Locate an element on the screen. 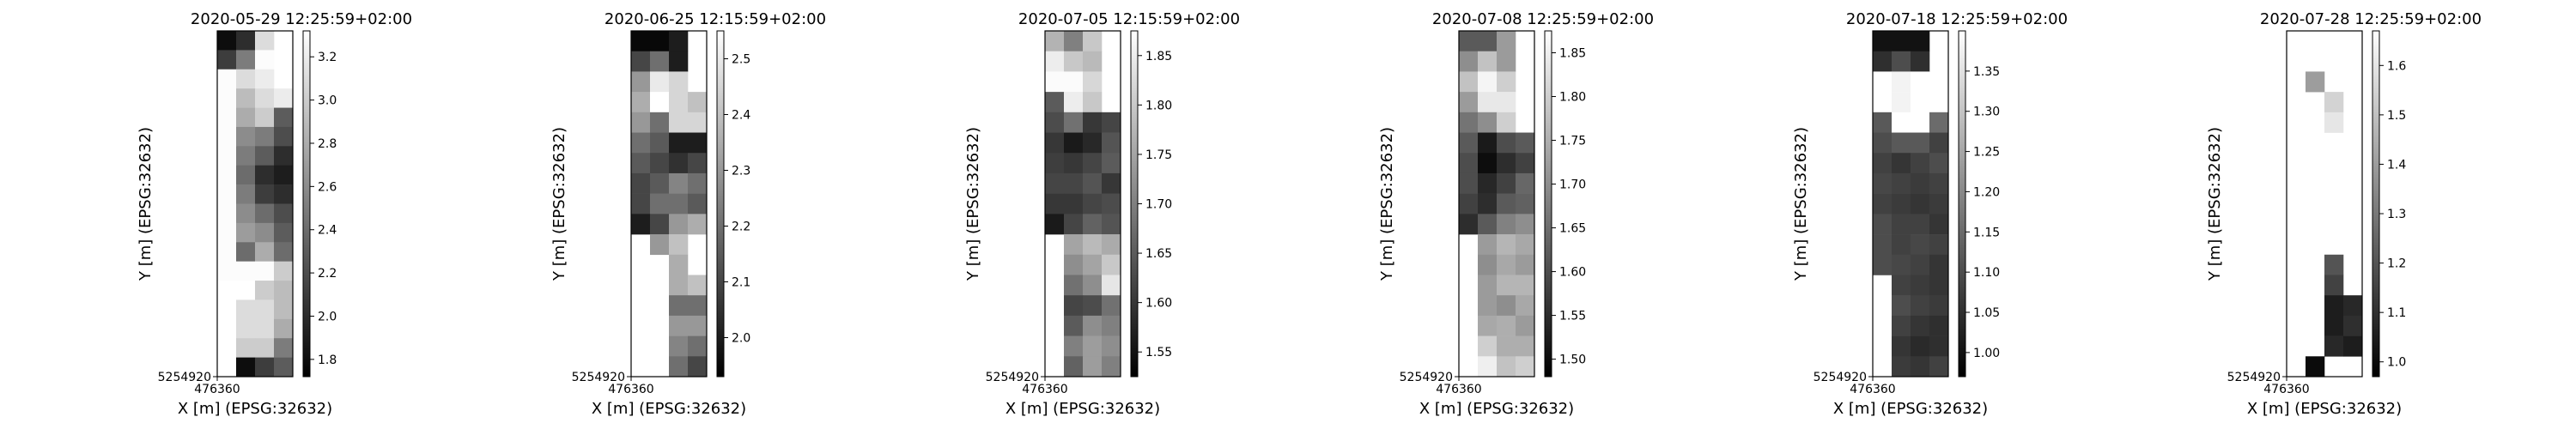 This screenshot has height=429, width=2576. plot-frame is located at coordinates (2324, 204).